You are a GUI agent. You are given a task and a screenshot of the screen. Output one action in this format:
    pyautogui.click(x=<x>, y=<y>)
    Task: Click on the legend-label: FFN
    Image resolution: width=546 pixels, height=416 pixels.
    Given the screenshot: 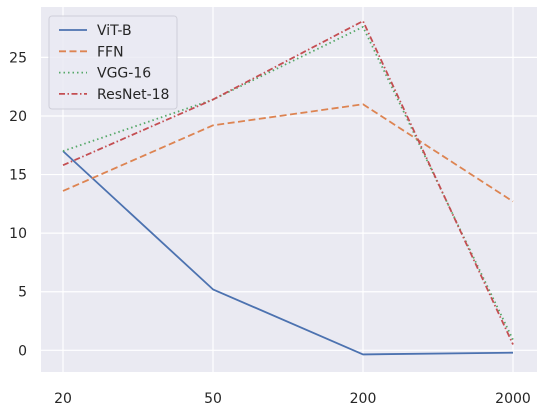 What is the action you would take?
    pyautogui.click(x=110, y=52)
    